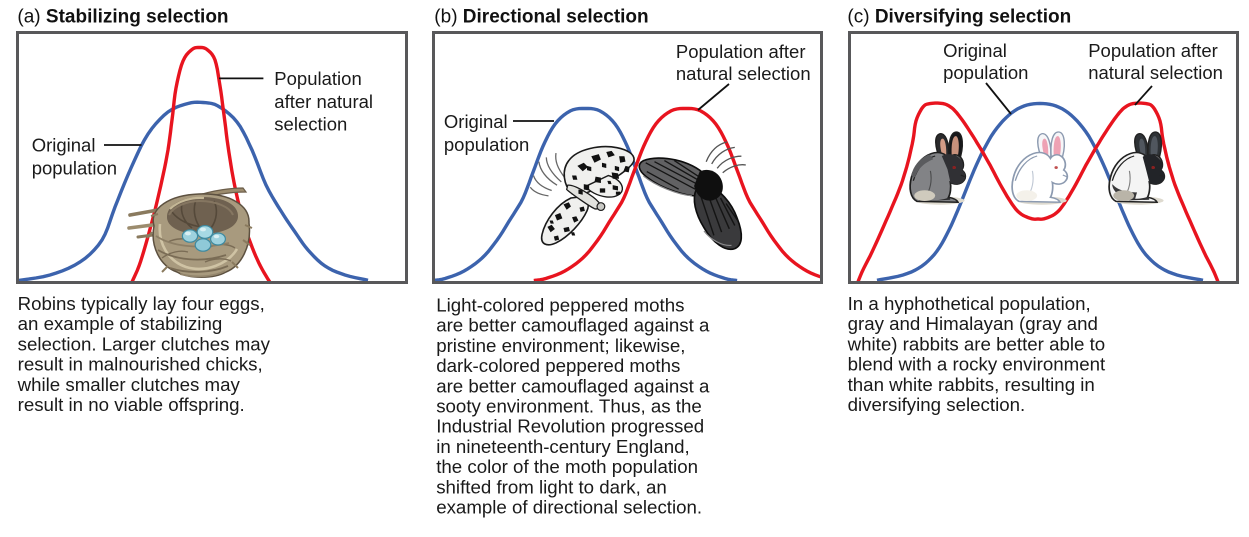 This screenshot has height=537, width=1249. What do you see at coordinates (323, 101) in the screenshot?
I see `svg-text: after natural` at bounding box center [323, 101].